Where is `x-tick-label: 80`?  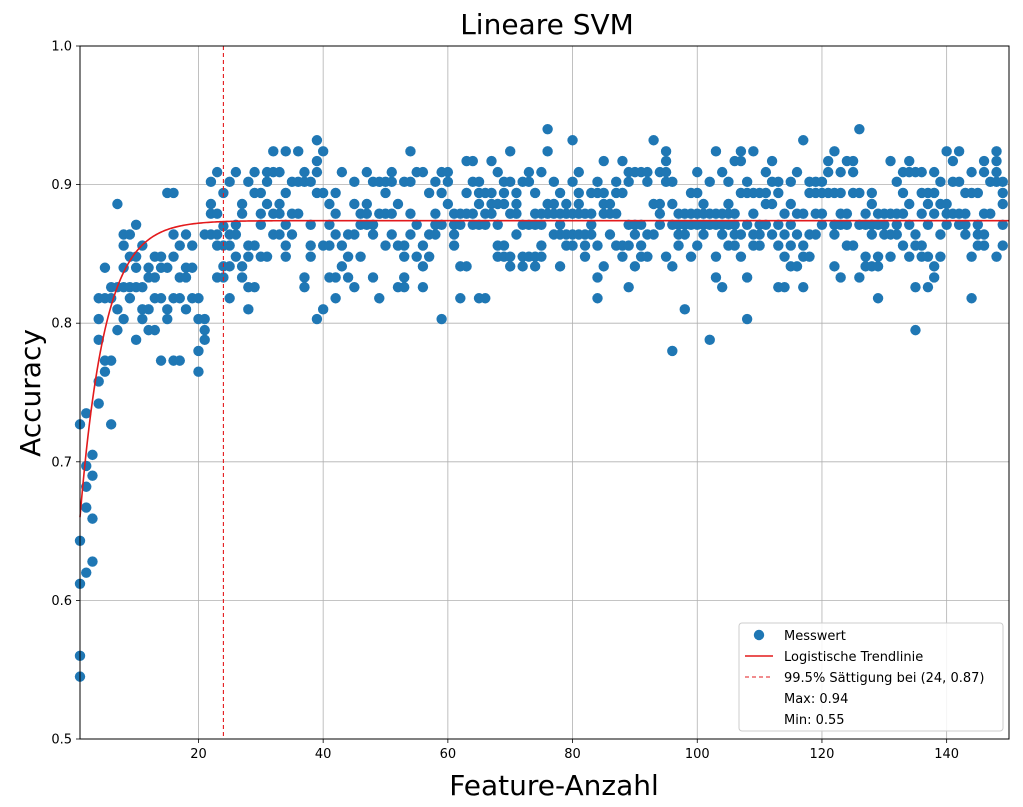
x-tick-label: 80 is located at coordinates (572, 754).